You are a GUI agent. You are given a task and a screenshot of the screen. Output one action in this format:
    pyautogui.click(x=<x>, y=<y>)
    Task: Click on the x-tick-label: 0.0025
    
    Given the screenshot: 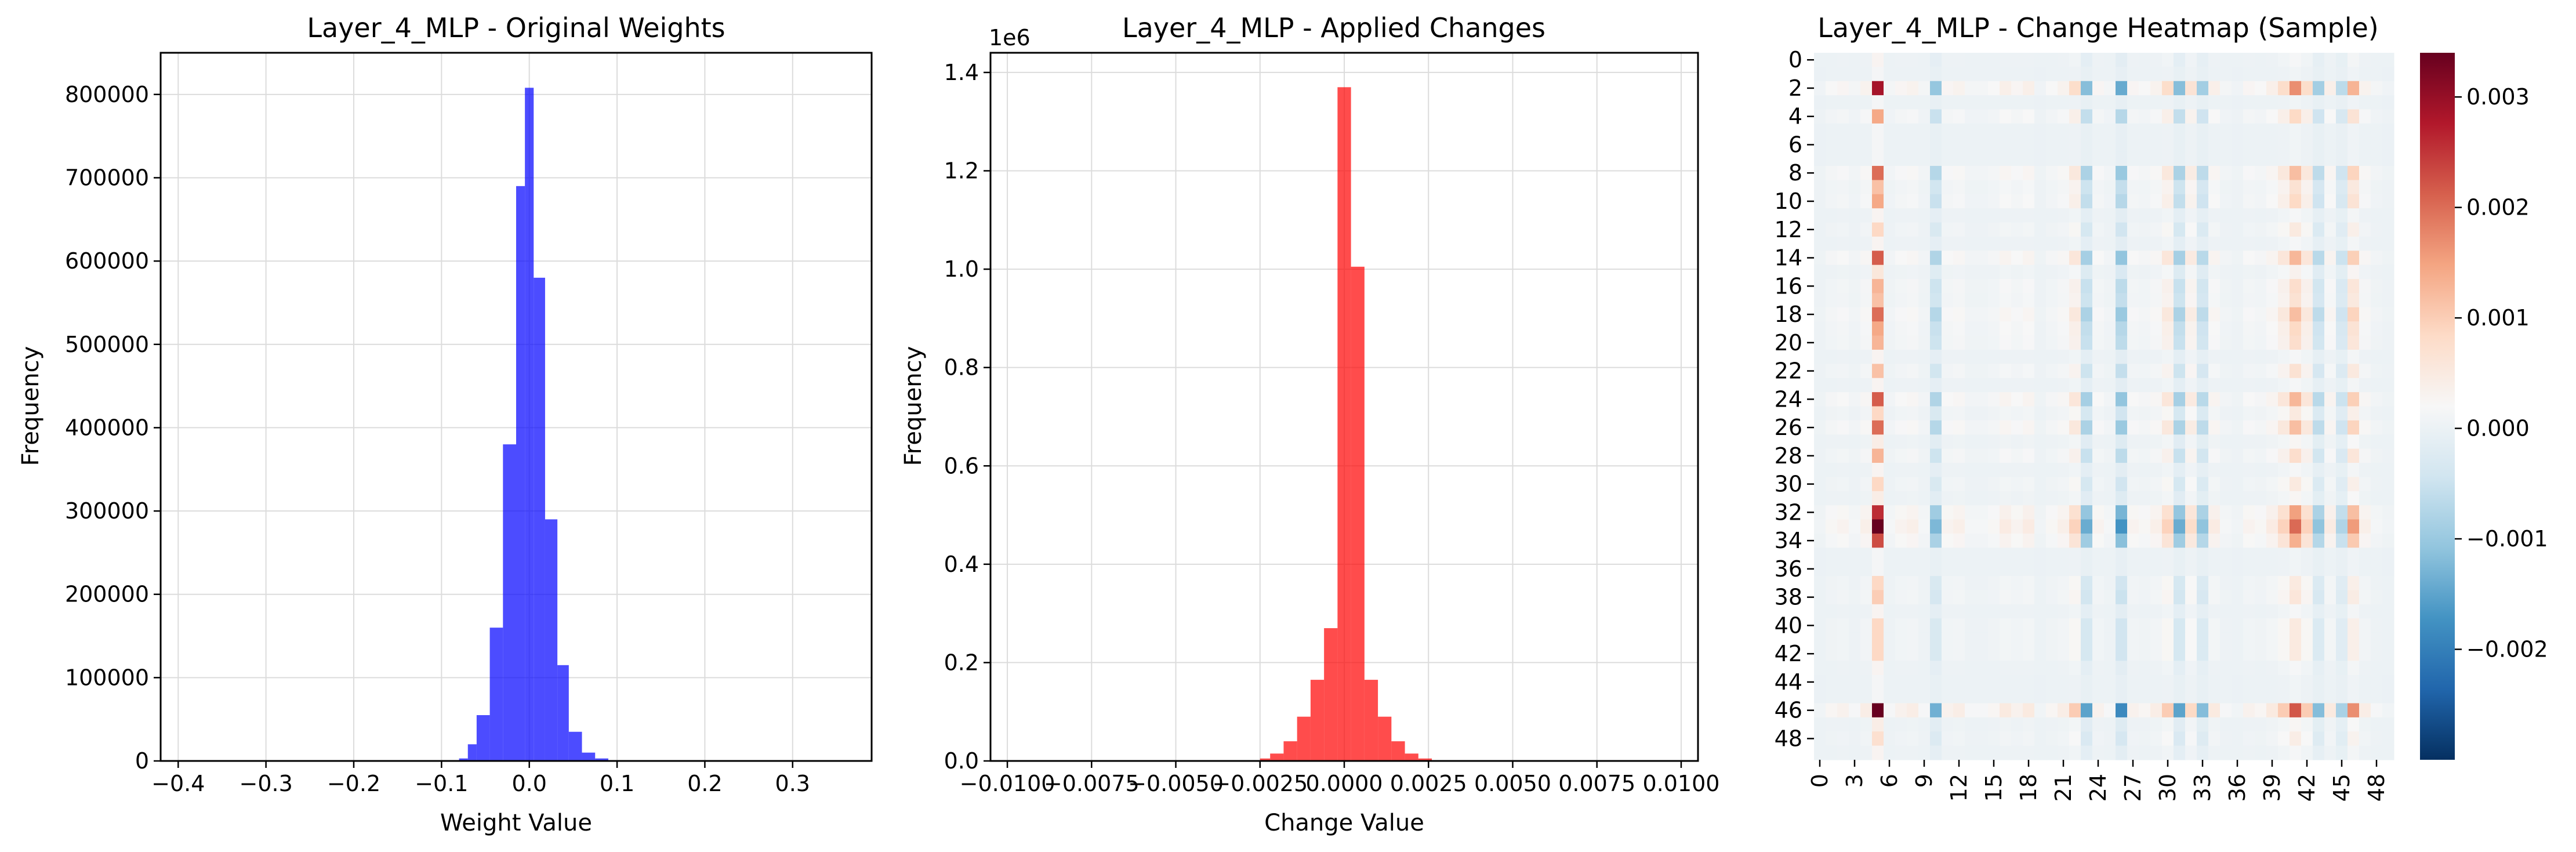 What is the action you would take?
    pyautogui.click(x=1428, y=783)
    